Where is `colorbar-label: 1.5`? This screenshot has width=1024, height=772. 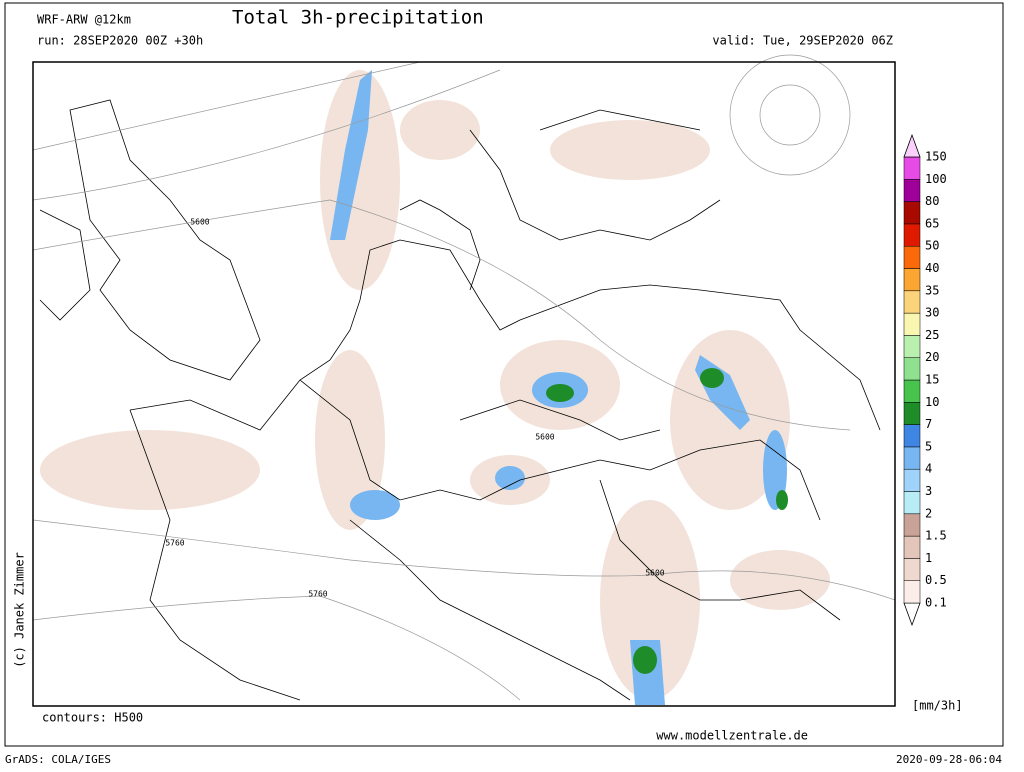
colorbar-label: 1.5 is located at coordinates (936, 536).